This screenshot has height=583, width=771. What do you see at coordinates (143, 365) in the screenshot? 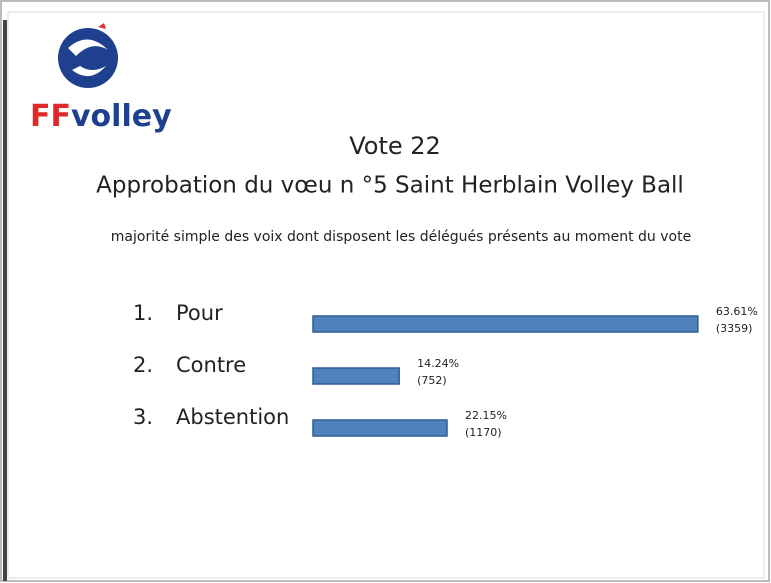
I see `category-number: 2.` at bounding box center [143, 365].